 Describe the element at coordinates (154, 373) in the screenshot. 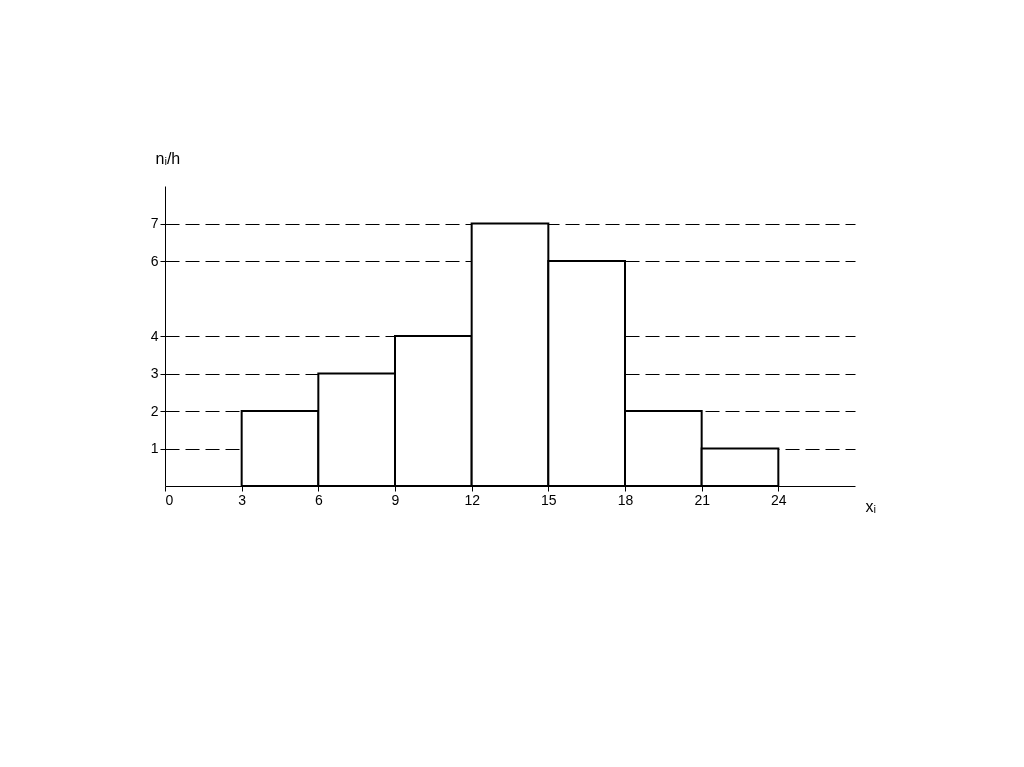

I see `y-tick-label: 3` at that location.